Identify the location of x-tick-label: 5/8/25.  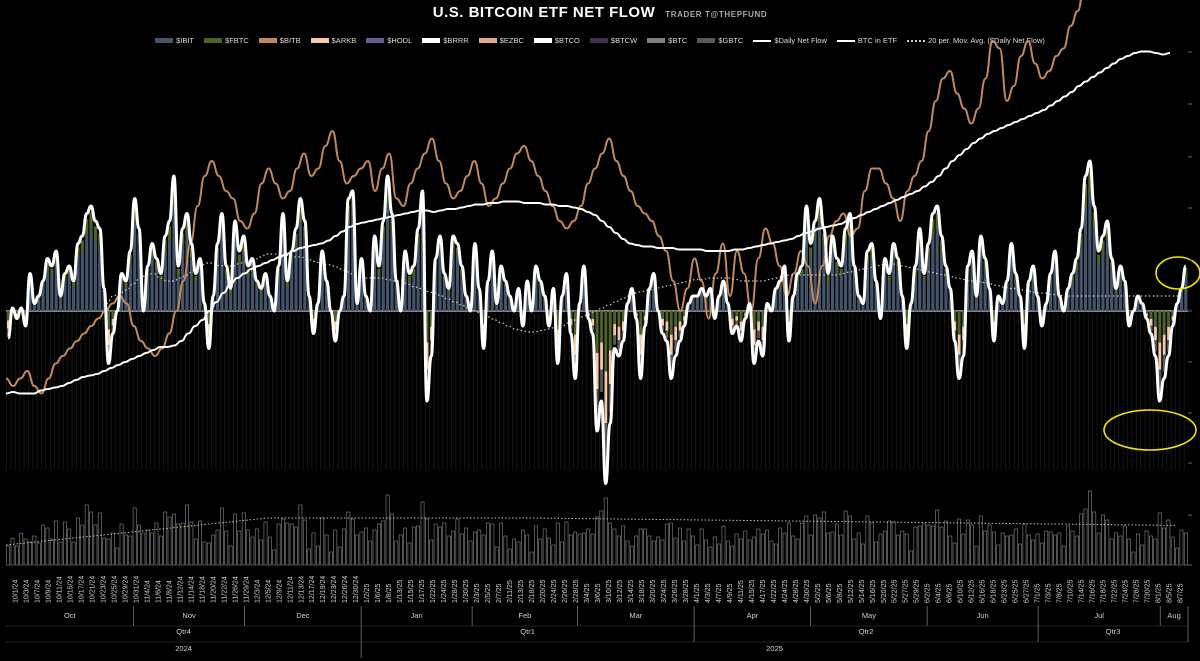
(840, 593).